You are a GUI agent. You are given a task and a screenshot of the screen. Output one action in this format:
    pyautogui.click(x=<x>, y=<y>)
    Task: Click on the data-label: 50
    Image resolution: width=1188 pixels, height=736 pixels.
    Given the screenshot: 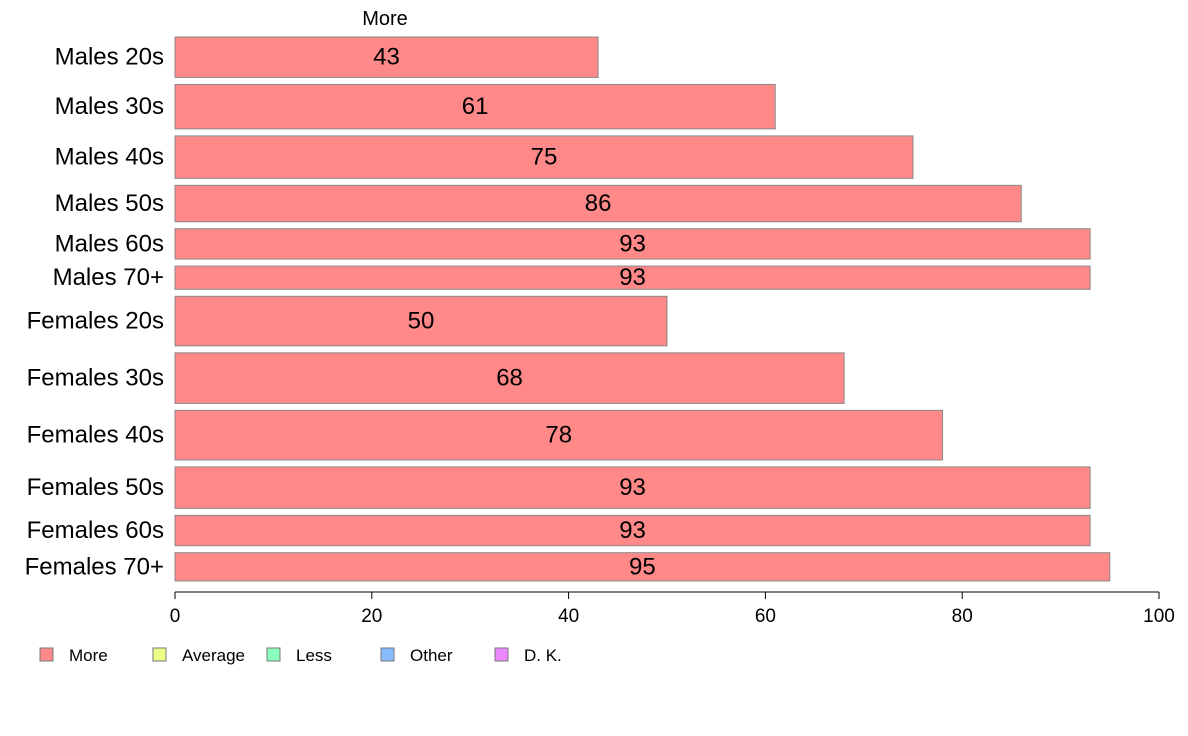 What is the action you would take?
    pyautogui.click(x=421, y=321)
    